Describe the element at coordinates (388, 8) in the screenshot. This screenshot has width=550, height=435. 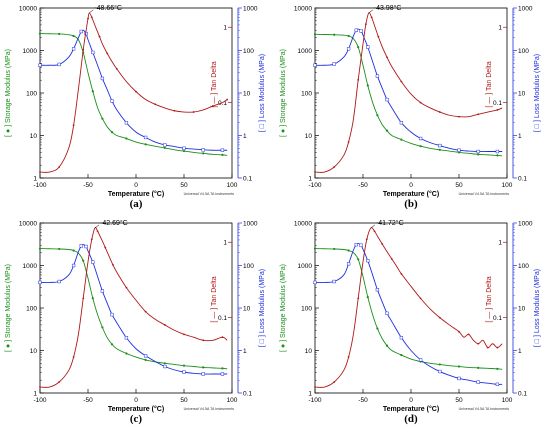
I see `peak-label: -43.98°C` at that location.